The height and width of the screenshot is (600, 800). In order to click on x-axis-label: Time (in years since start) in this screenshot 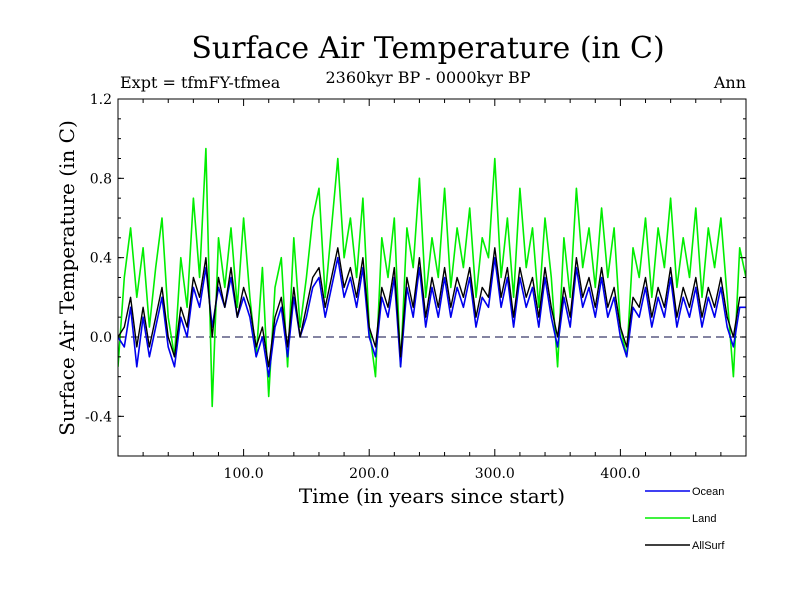, I will do `click(432, 496)`.